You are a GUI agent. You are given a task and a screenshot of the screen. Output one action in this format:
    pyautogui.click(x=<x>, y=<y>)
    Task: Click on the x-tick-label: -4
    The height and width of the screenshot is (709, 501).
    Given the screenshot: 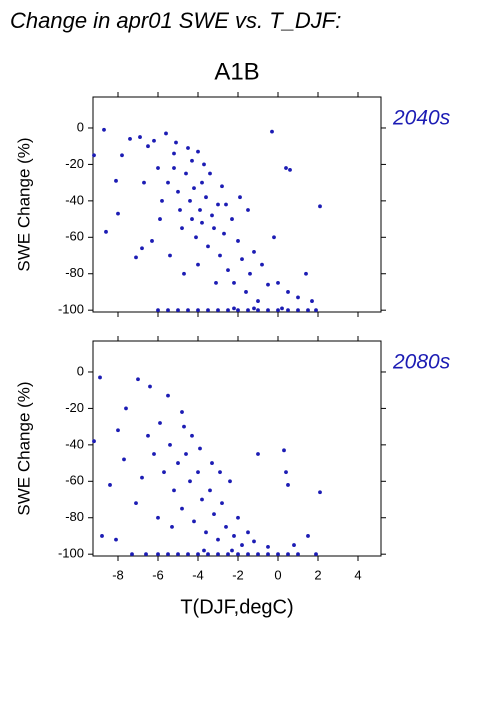 What is the action you would take?
    pyautogui.click(x=198, y=574)
    